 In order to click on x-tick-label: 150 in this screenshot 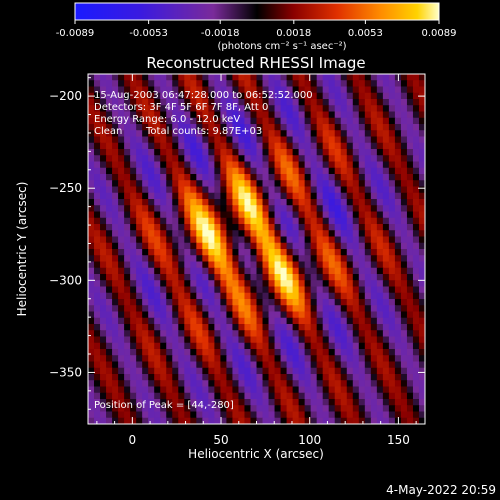, I will do `click(398, 440)`.